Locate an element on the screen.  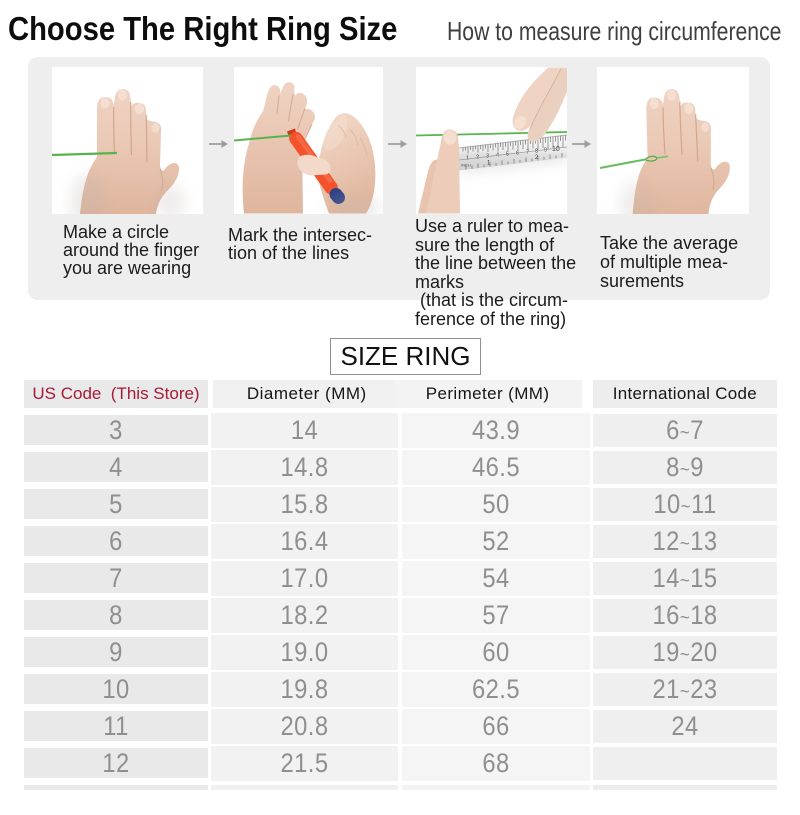
svg-text: 10 is located at coordinates (556, 149).